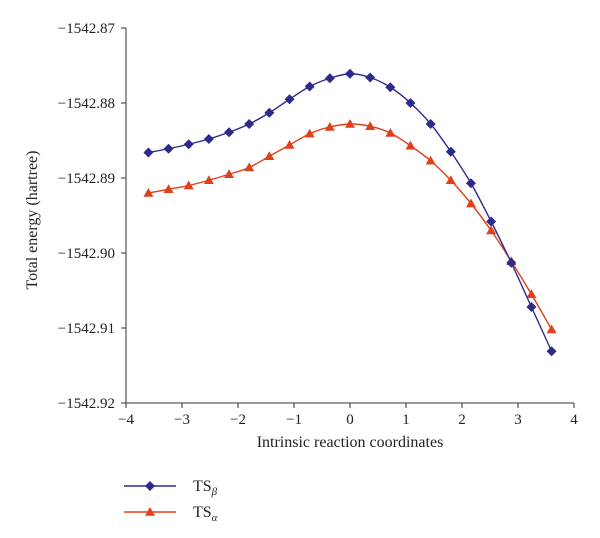 The image size is (600, 538). What do you see at coordinates (32, 220) in the screenshot?
I see `y-axis-label: Total energy (hartree)` at bounding box center [32, 220].